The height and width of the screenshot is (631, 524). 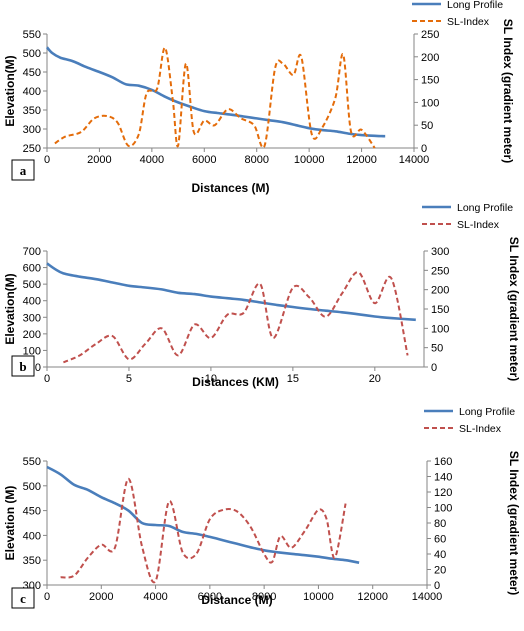 What do you see at coordinates (10, 523) in the screenshot?
I see `y-axis-label: Elevation (M)` at bounding box center [10, 523].